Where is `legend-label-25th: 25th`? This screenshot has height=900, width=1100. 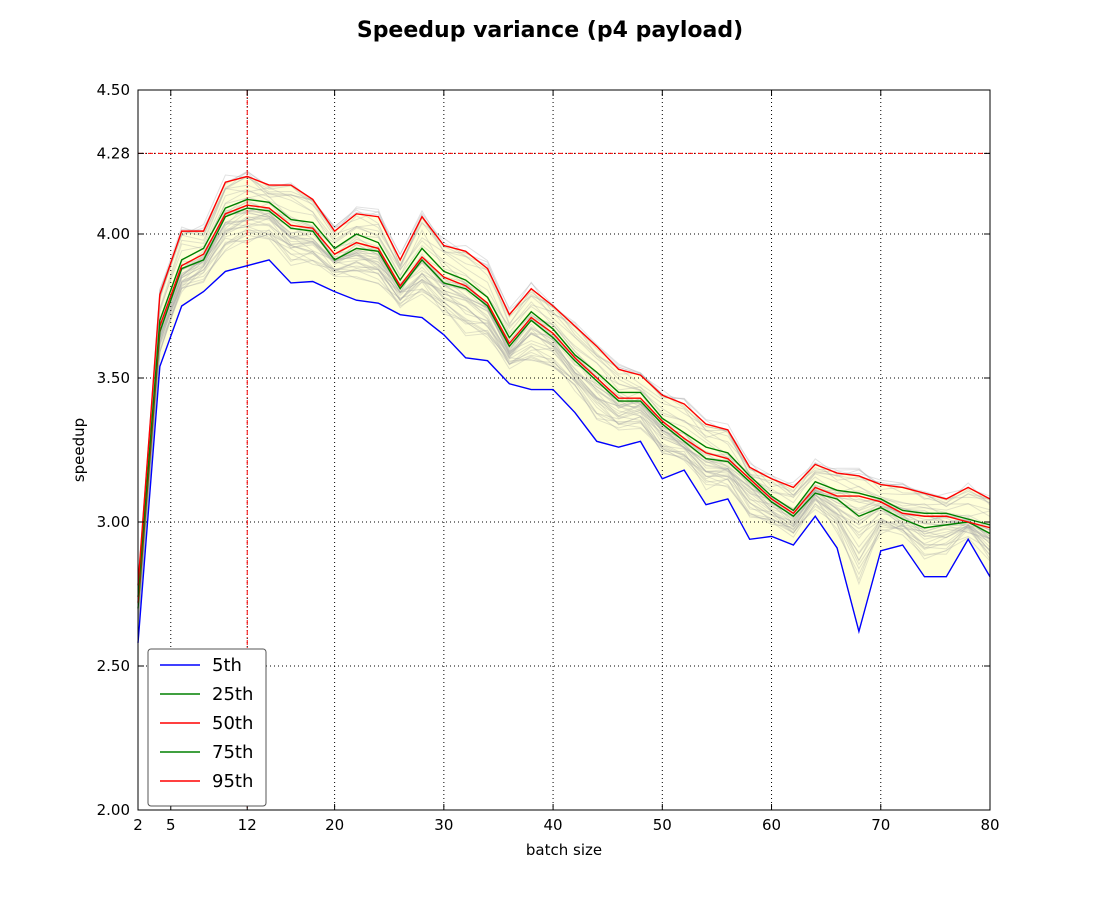
legend-label-25th: 25th is located at coordinates (232, 694).